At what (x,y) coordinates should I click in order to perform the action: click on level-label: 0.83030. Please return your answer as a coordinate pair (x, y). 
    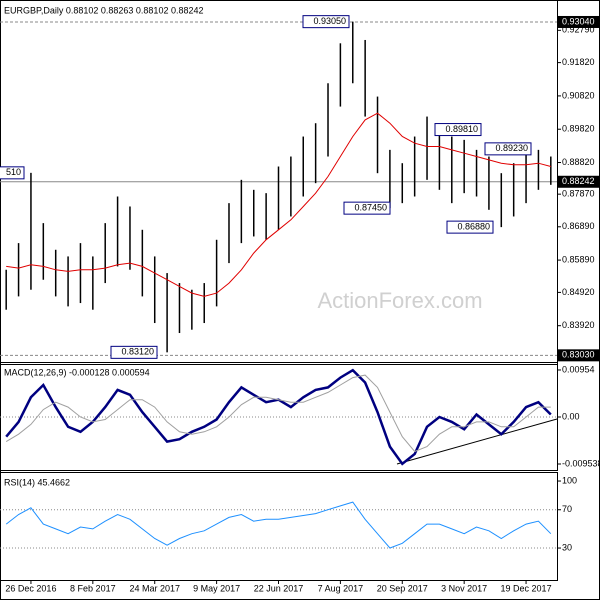
    Looking at the image, I should click on (578, 355).